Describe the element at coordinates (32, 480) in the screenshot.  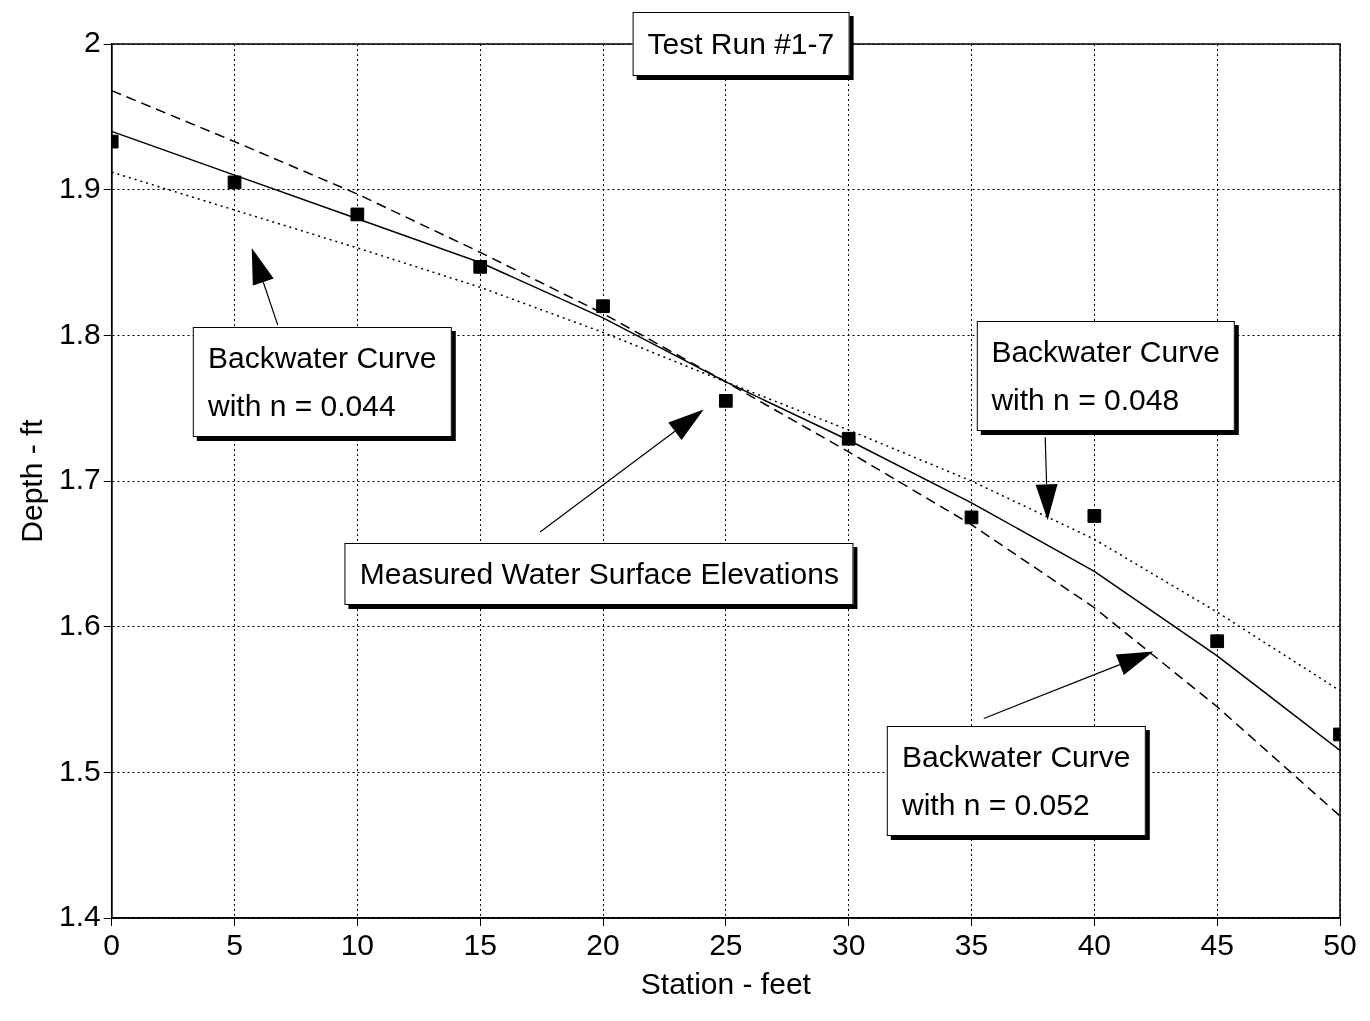
I see `y-axis-title: Depth - ft` at that location.